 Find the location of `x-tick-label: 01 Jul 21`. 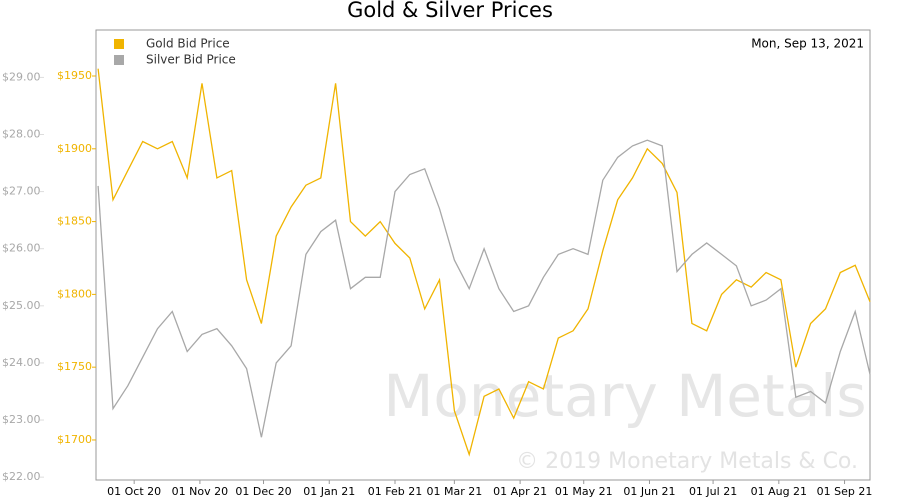

x-tick-label: 01 Jul 21 is located at coordinates (713, 491).